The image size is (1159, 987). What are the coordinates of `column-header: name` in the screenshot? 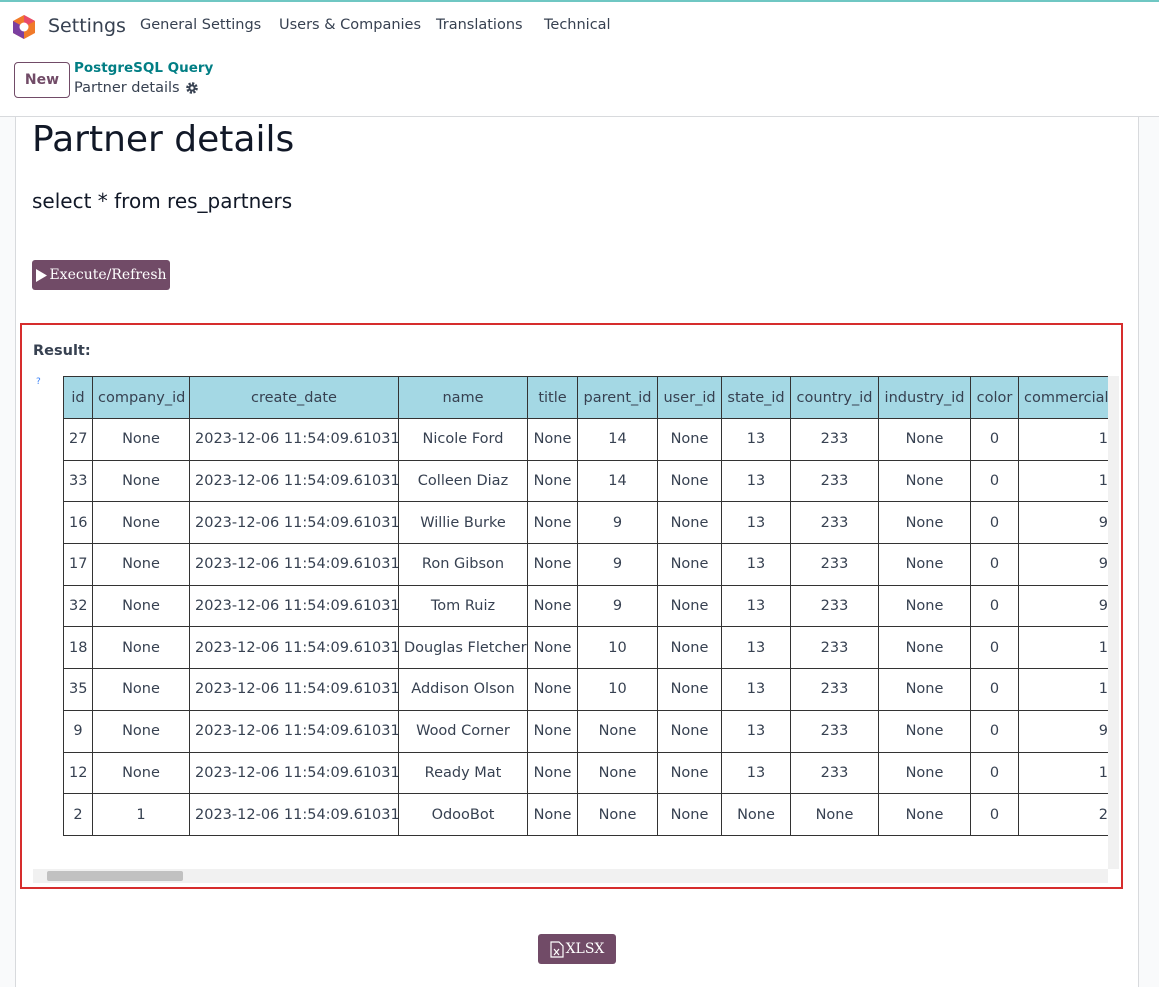 It's located at (463, 397).